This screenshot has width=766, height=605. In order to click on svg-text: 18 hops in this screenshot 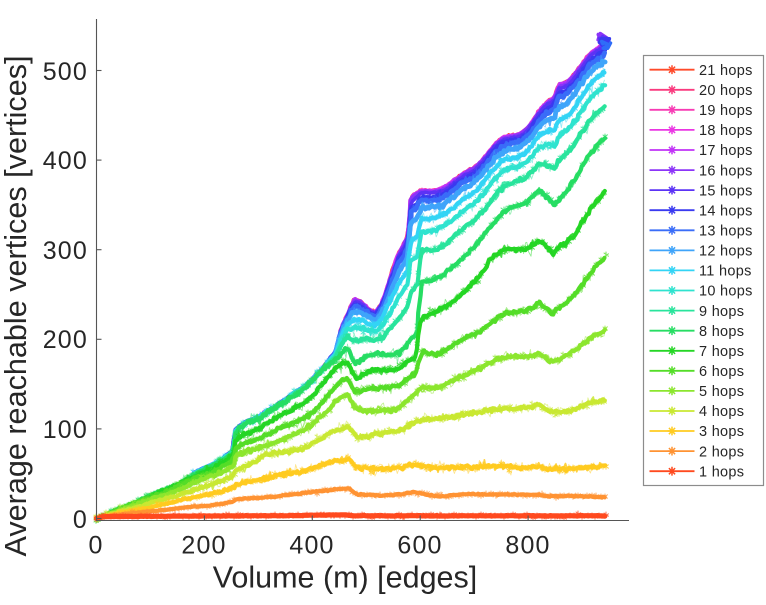, I will do `click(726, 131)`.